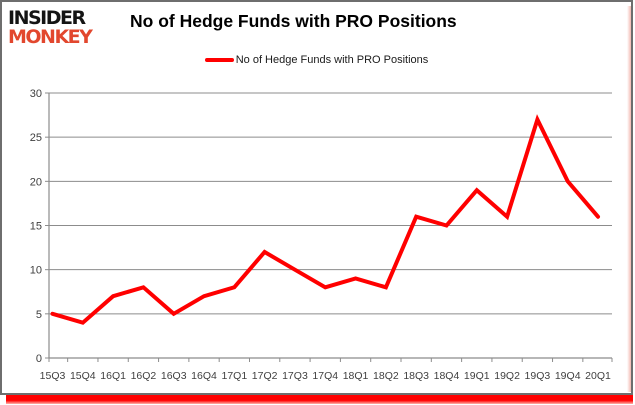  What do you see at coordinates (36, 182) in the screenshot?
I see `y-axis-tick-label: 20` at bounding box center [36, 182].